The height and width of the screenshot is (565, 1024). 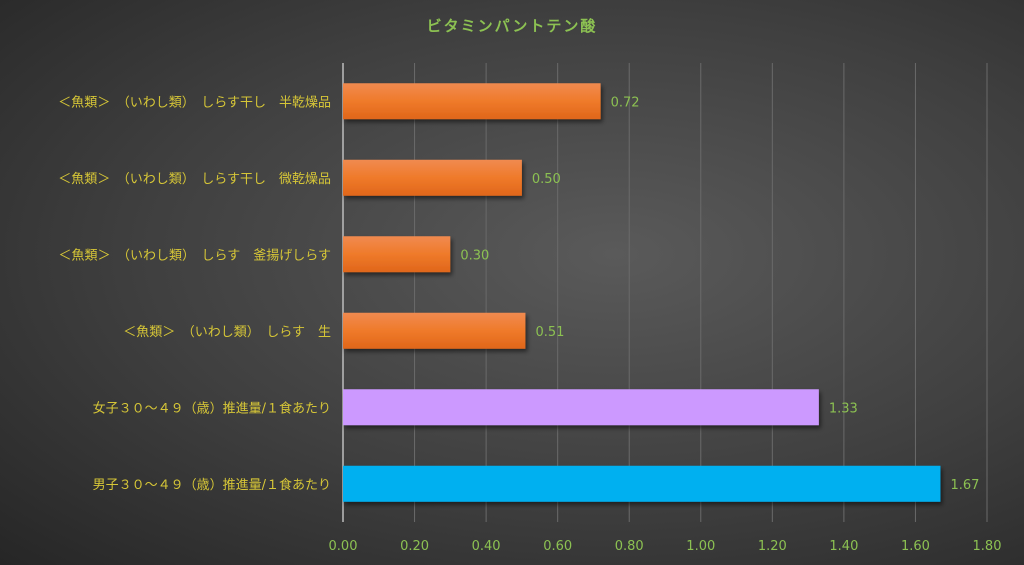 I want to click on chart-title: ビタミンパントテン酸, so click(x=512, y=26).